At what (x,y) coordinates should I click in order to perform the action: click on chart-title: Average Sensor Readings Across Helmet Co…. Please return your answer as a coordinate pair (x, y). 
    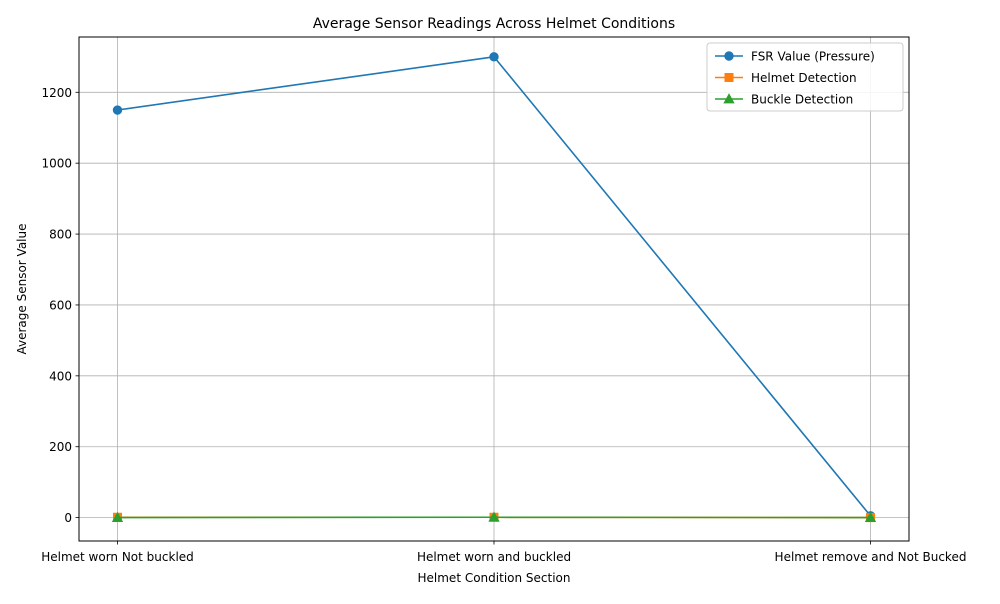
    Looking at the image, I should click on (494, 24).